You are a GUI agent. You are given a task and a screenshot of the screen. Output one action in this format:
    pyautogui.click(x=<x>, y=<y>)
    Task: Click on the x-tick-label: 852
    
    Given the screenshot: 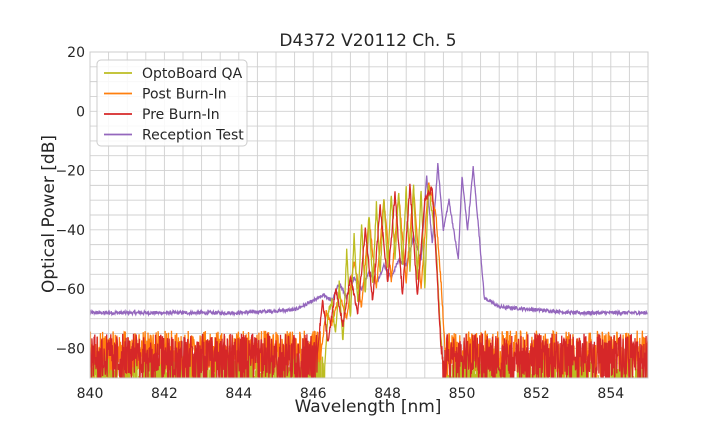 What is the action you would take?
    pyautogui.click(x=536, y=394)
    